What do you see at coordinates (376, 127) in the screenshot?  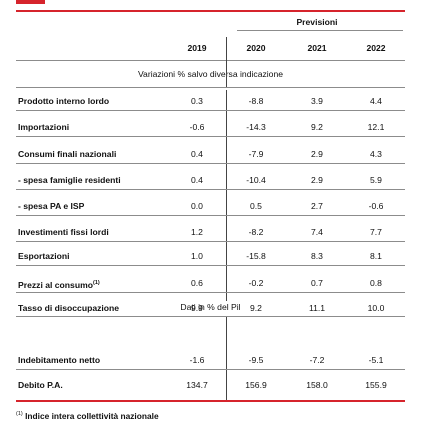 I see `cell-value: 12.1` at bounding box center [376, 127].